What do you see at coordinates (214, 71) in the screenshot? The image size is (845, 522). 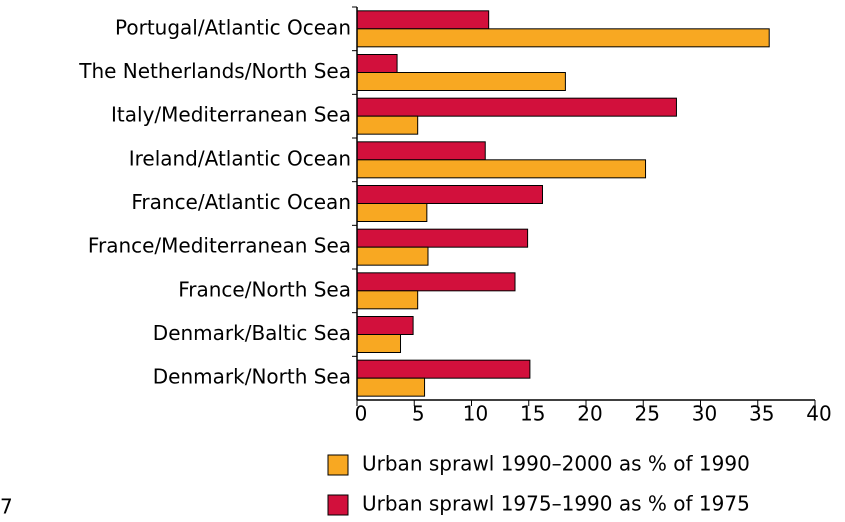 I see `y-tick-label: The Netherlands/North Sea` at bounding box center [214, 71].